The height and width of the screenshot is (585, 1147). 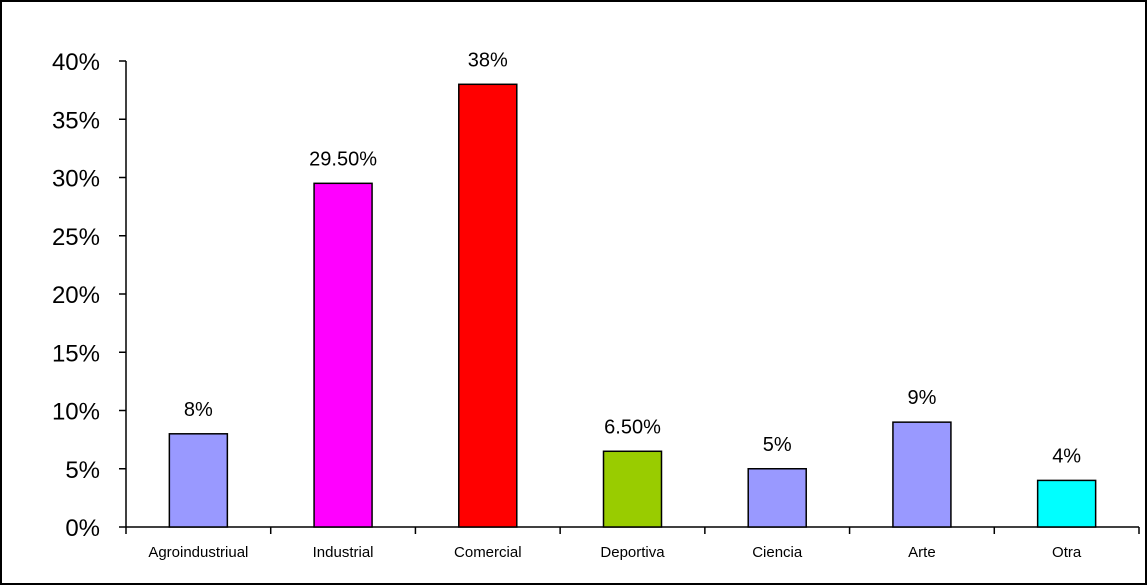 What do you see at coordinates (632, 552) in the screenshot?
I see `x-tick-label: Deportiva` at bounding box center [632, 552].